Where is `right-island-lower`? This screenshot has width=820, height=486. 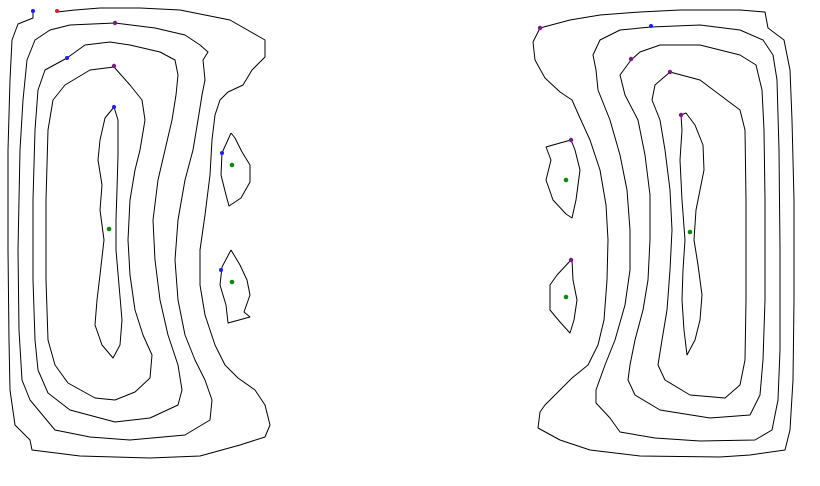
right-island-lower is located at coordinates (563, 296).